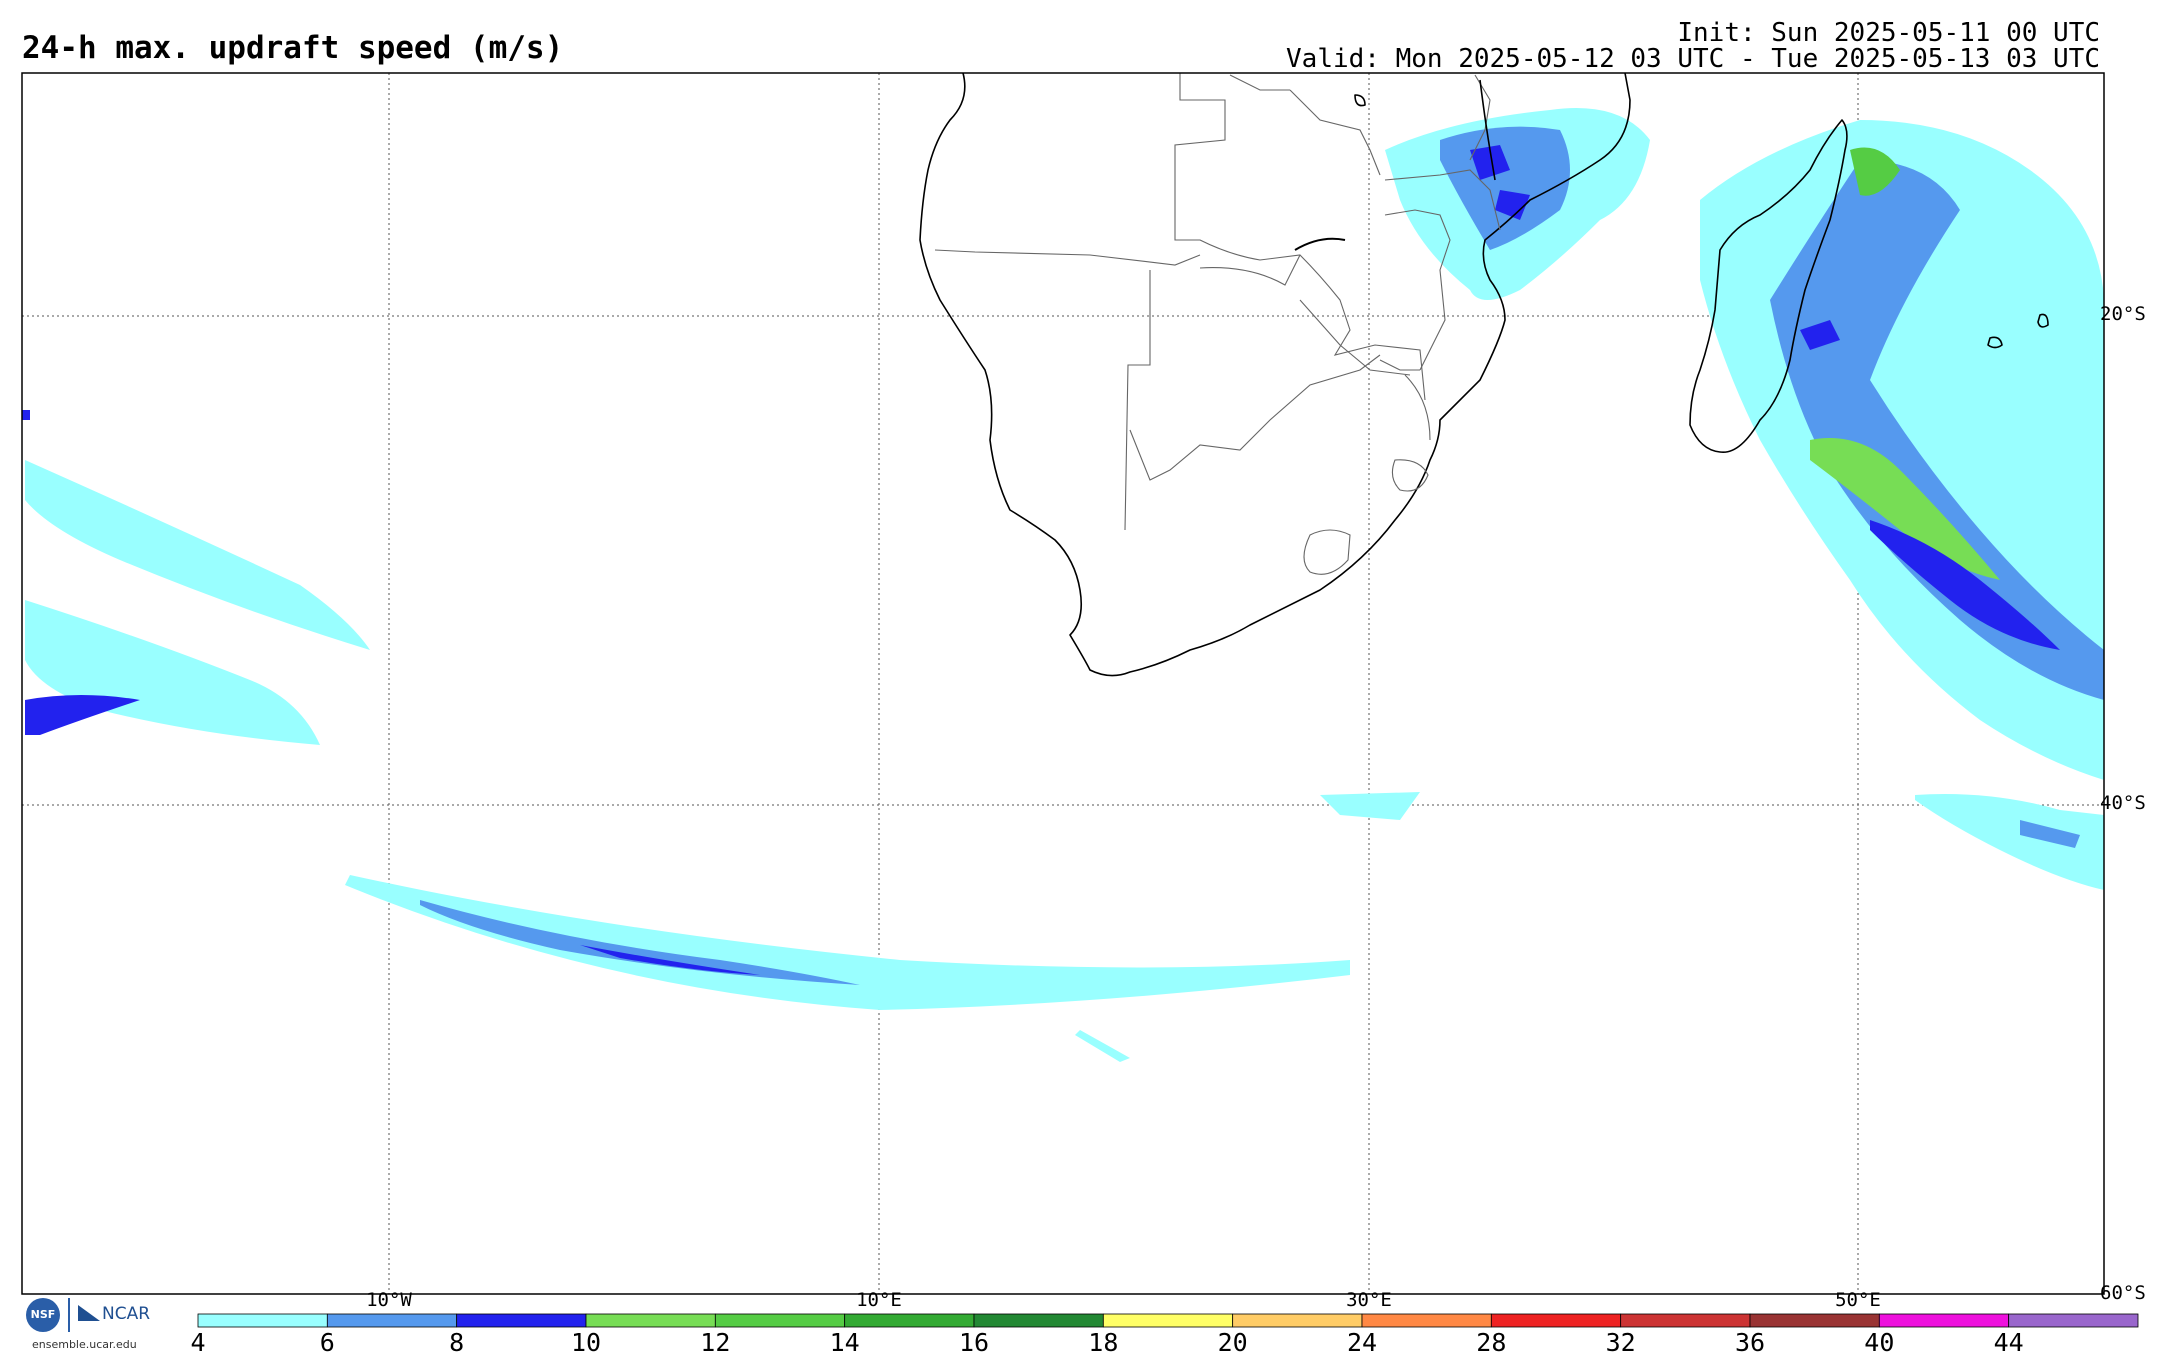 This screenshot has height=1357, width=2160. What do you see at coordinates (1217, 324) in the screenshot?
I see `country-borders` at bounding box center [1217, 324].